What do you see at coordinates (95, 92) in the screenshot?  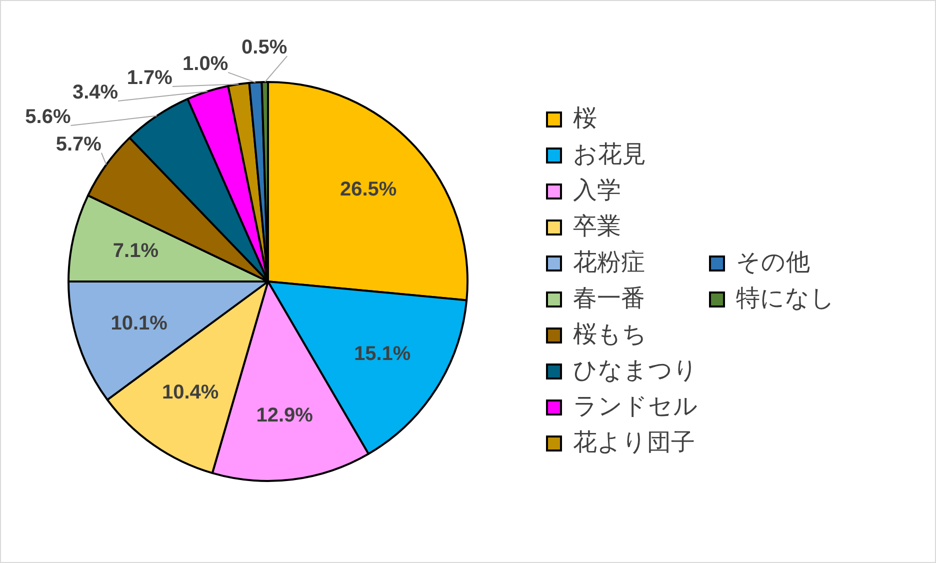 I see `data-label: 3.4%` at bounding box center [95, 92].